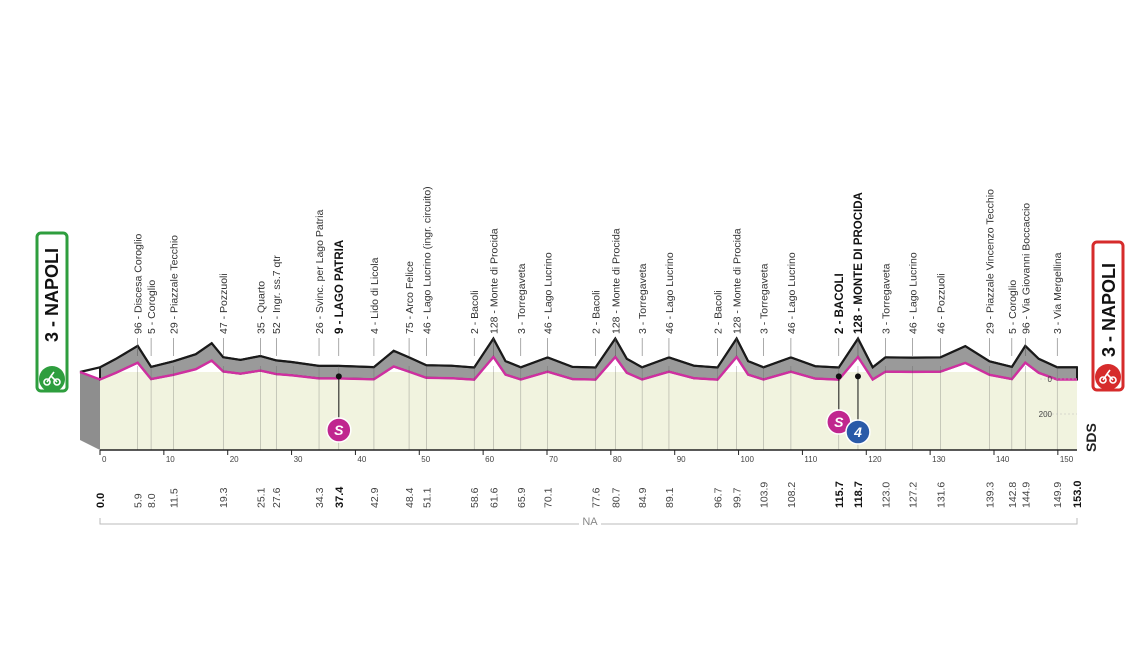  I want to click on waypoint-label: 52 - Ingr. ss.7 qtr, so click(277, 294).